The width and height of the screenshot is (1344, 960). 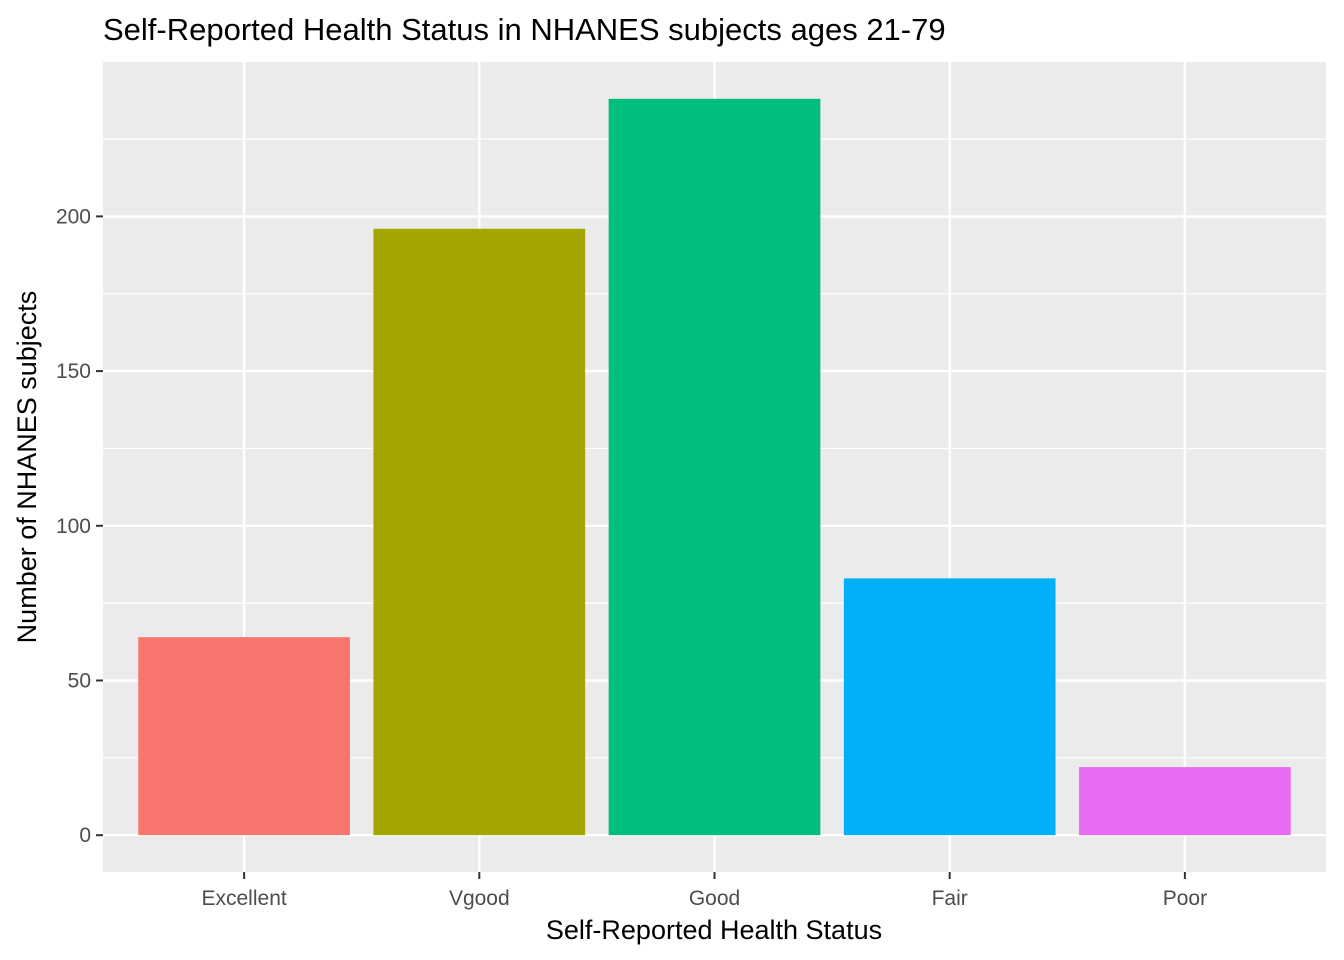 What do you see at coordinates (85, 835) in the screenshot?
I see `y-tick-label: 0` at bounding box center [85, 835].